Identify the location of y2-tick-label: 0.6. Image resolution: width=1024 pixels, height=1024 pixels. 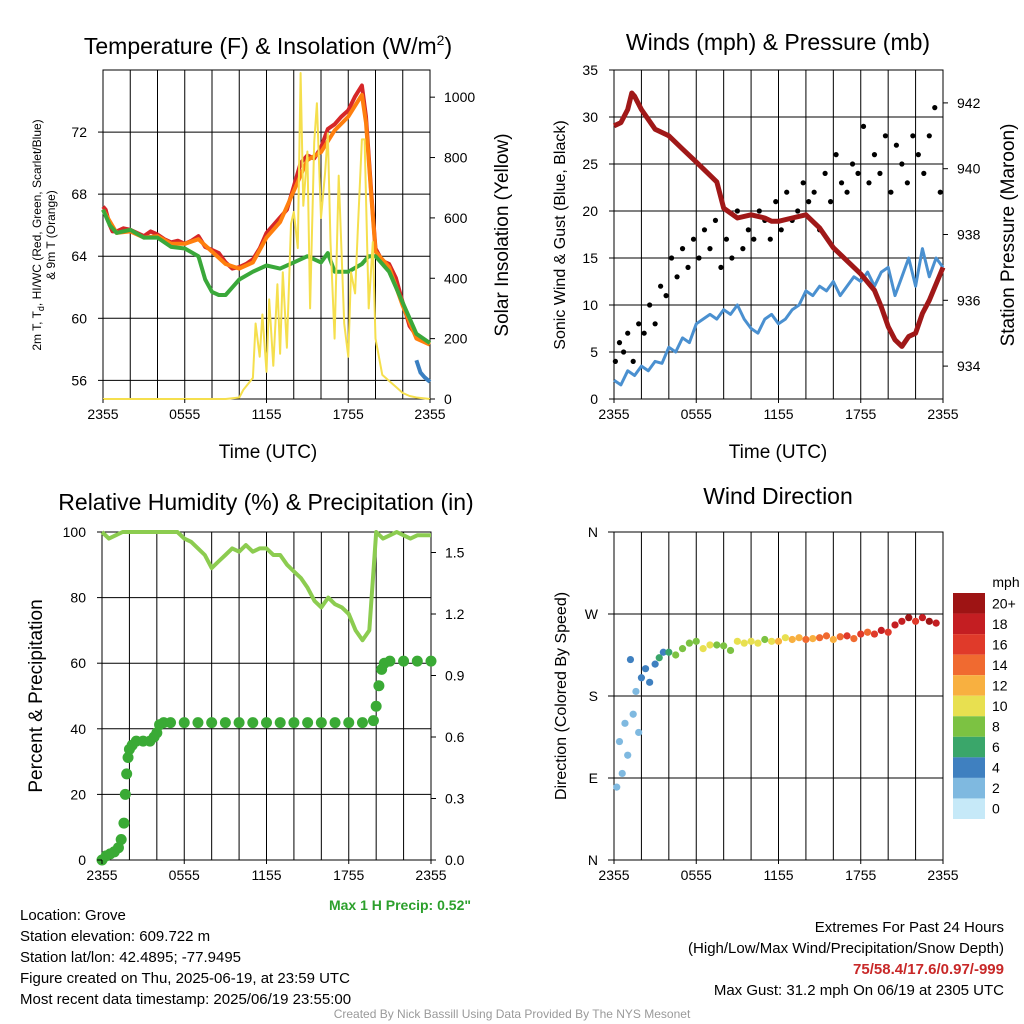
(455, 737).